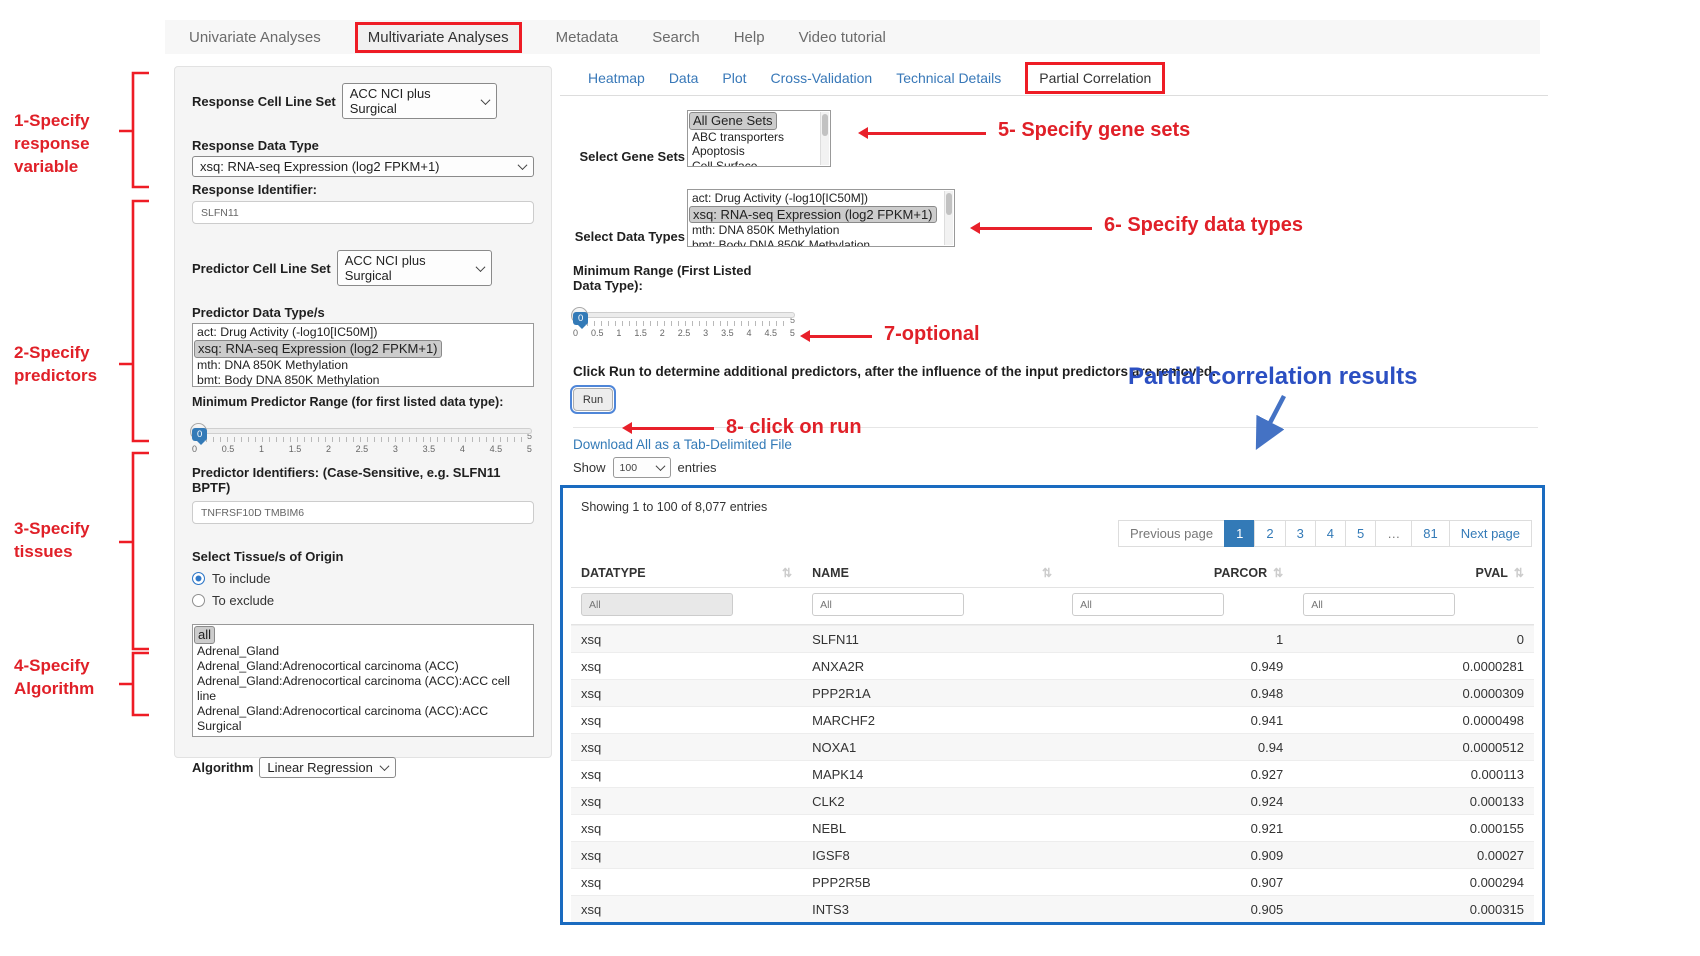 Image resolution: width=1700 pixels, height=956 pixels. Describe the element at coordinates (657, 604) in the screenshot. I see `filter-input-datatype` at that location.